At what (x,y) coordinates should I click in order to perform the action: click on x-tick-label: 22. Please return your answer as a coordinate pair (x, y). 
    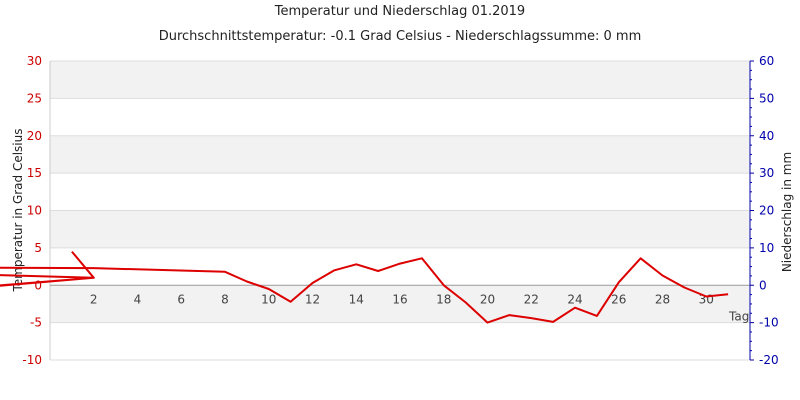
    Looking at the image, I should click on (531, 299).